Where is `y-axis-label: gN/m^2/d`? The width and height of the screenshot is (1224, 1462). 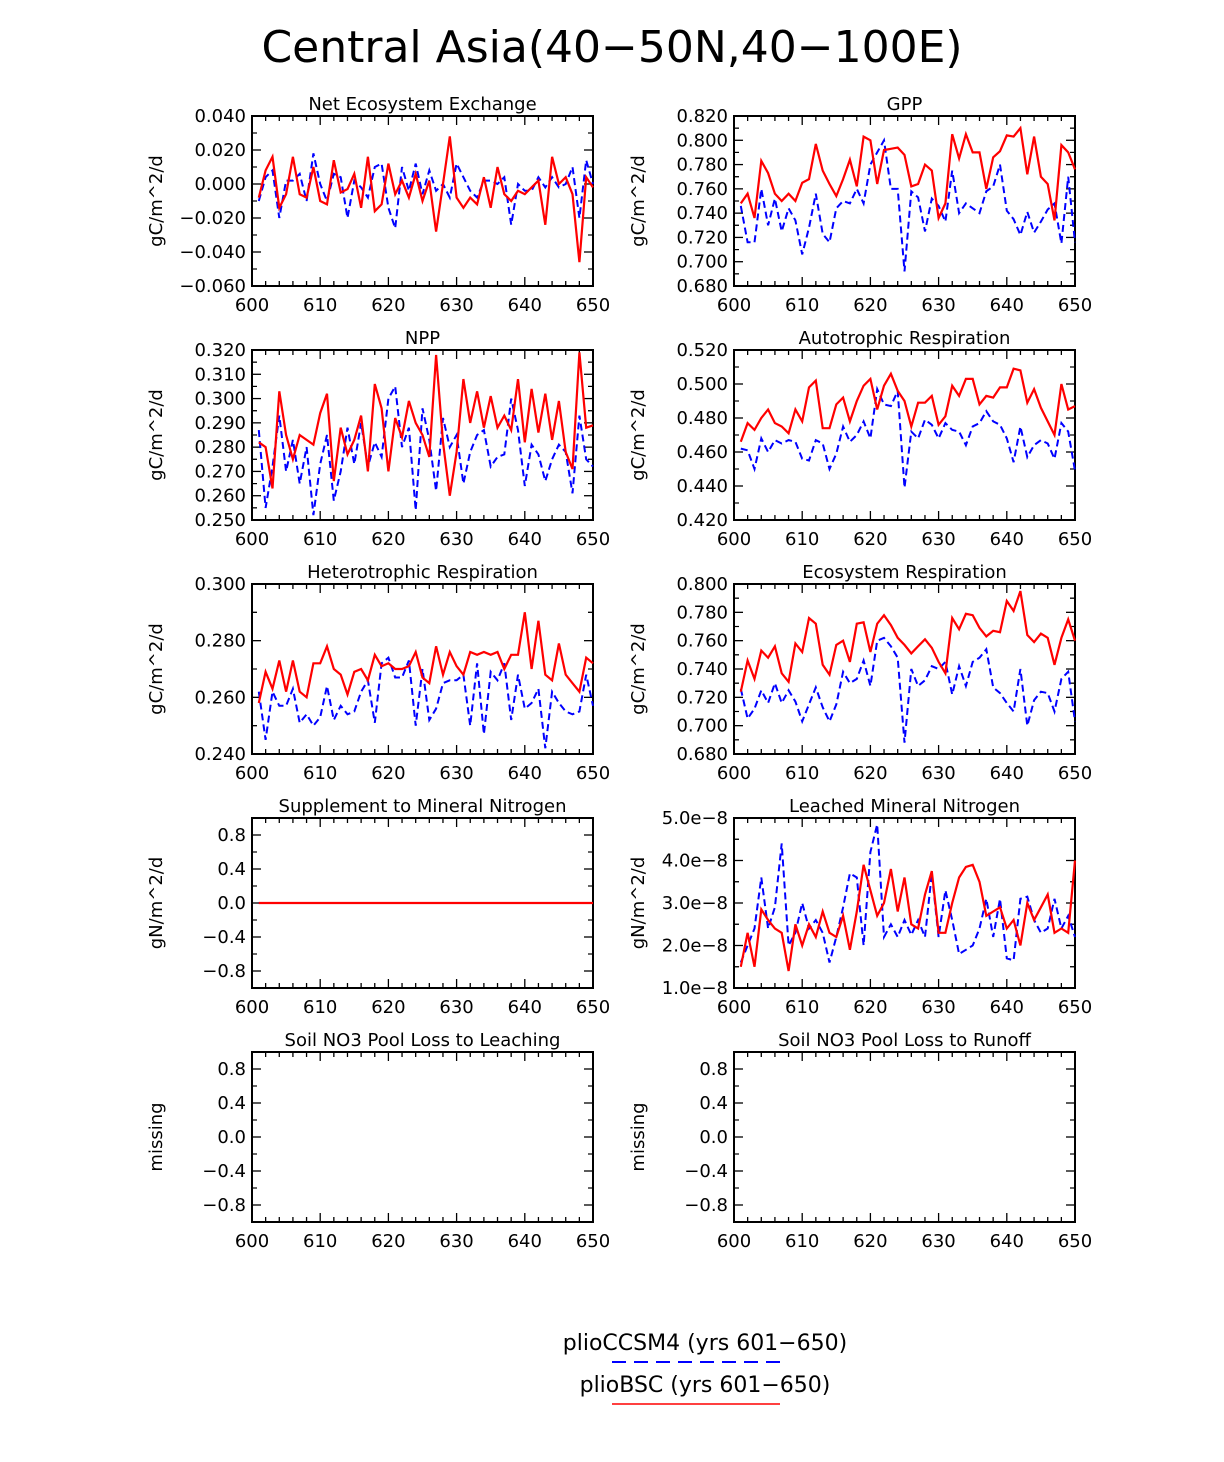 y-axis-label: gN/m^2/d is located at coordinates (156, 903).